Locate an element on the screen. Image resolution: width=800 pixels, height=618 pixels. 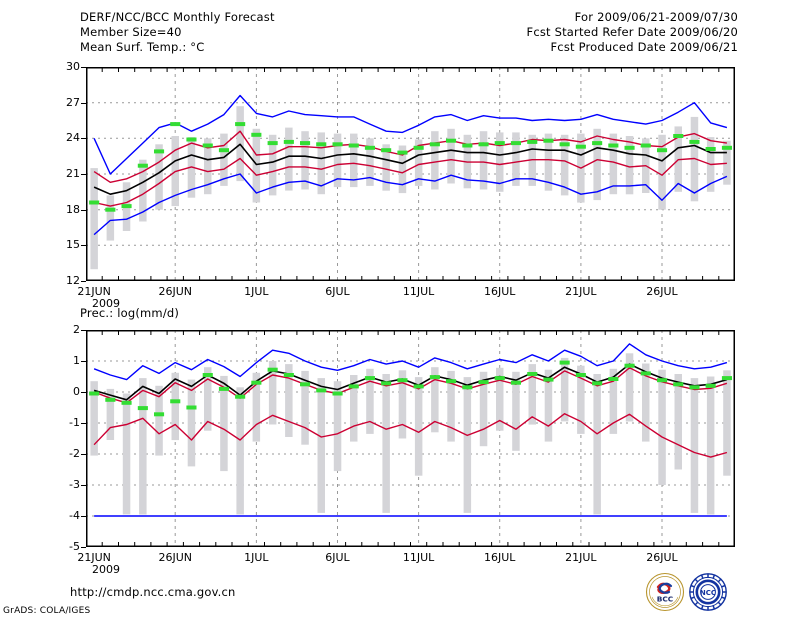
temperature-x-tick-label: 1JUL is located at coordinates (256, 291).